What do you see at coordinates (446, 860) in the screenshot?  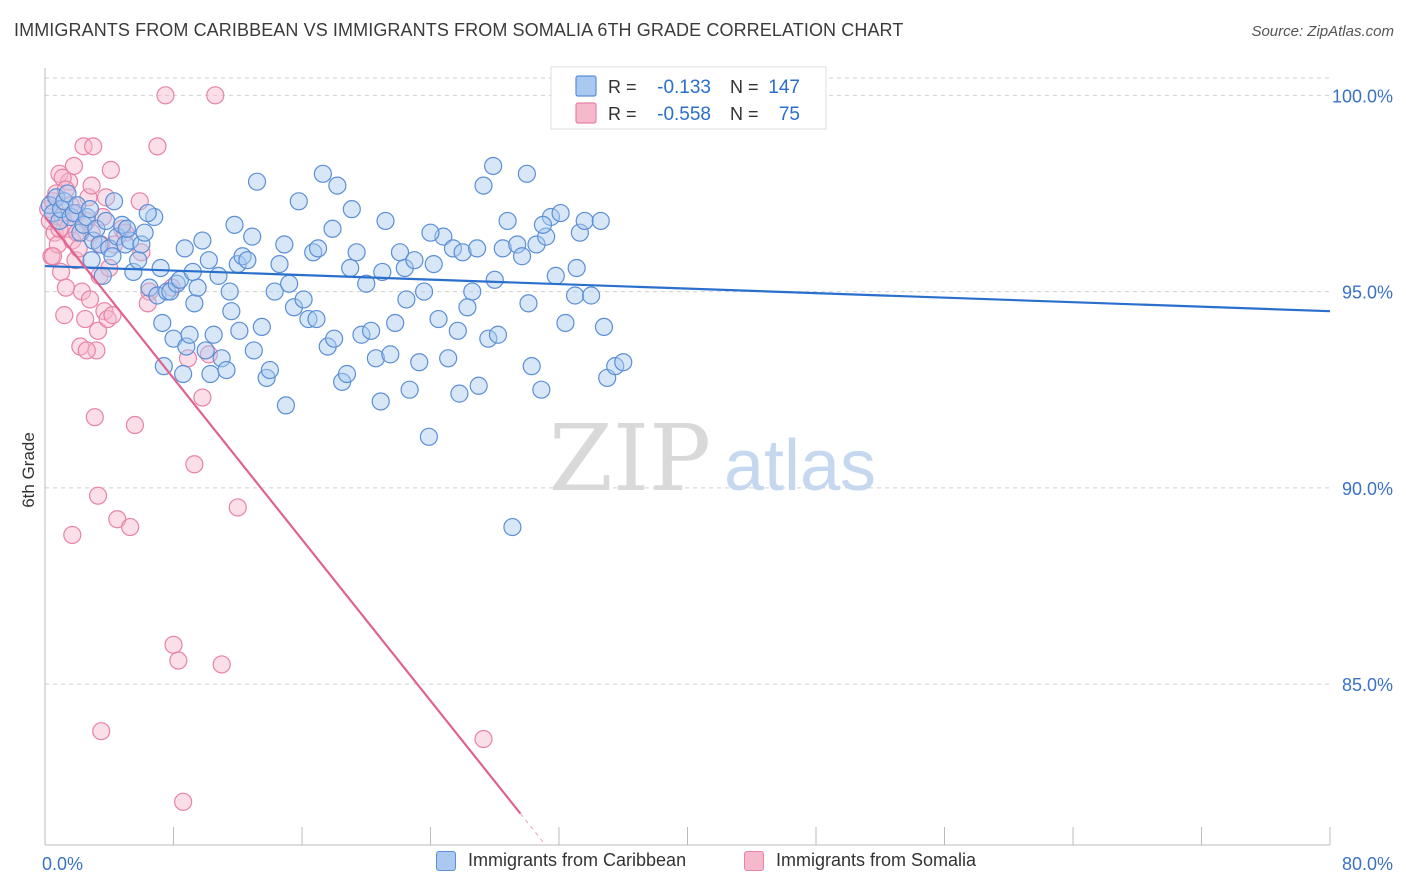 I see `legend-swatch-caribbean` at bounding box center [446, 860].